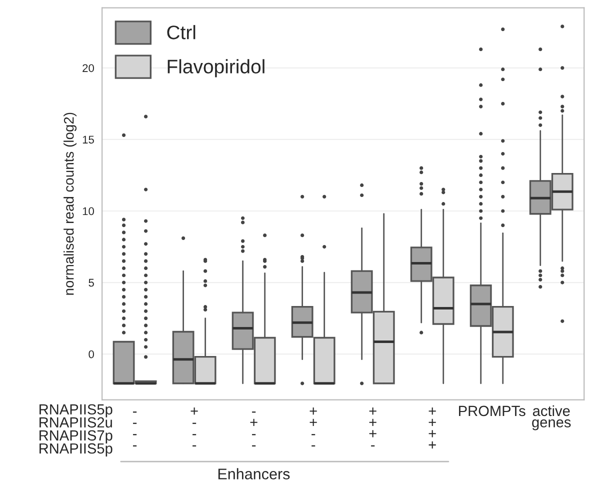 The image size is (590, 490). Describe the element at coordinates (76, 422) in the screenshot. I see `text: RNAPIIS2u` at that location.